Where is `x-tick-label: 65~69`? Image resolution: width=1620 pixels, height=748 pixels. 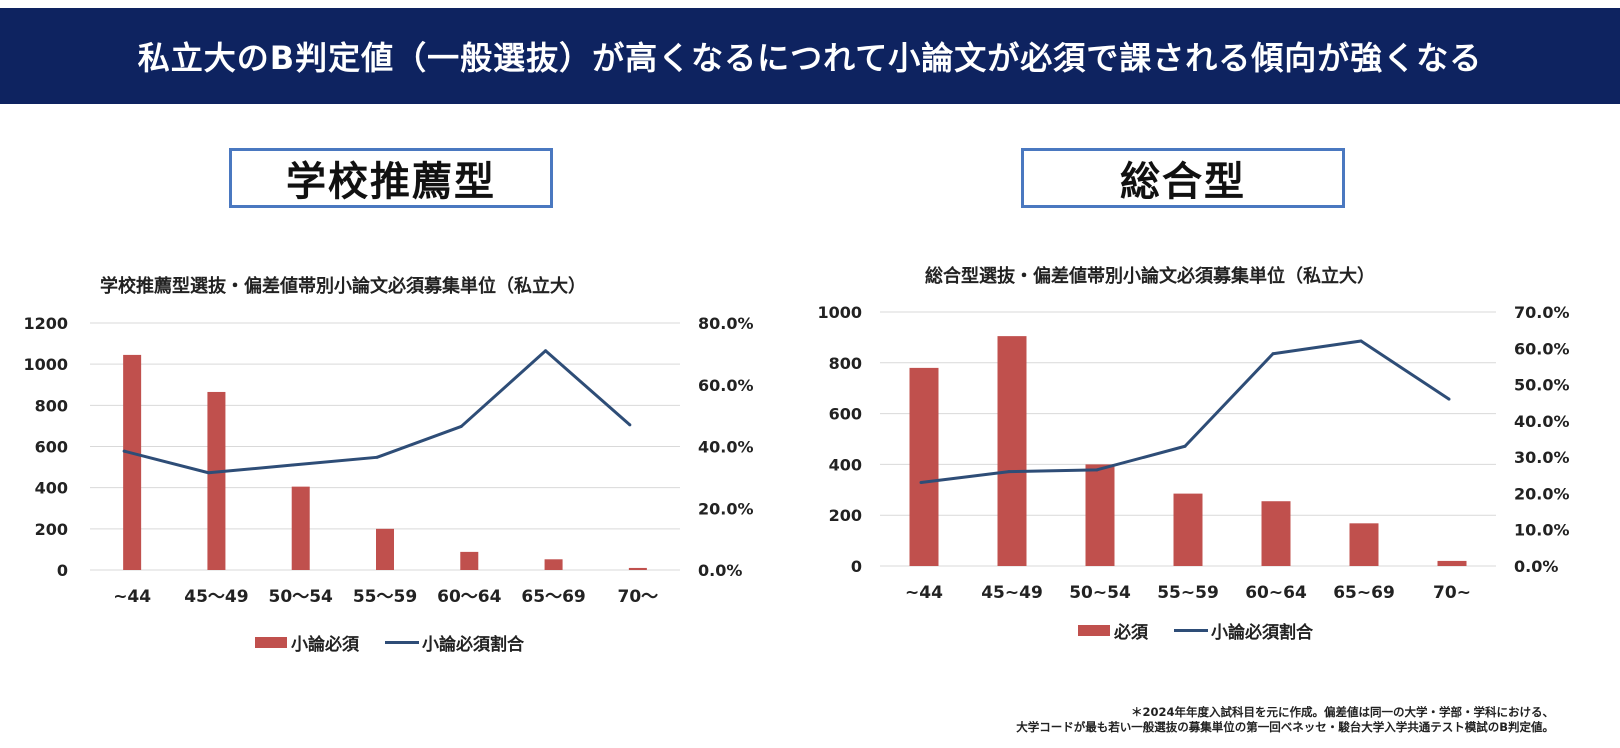 x-tick-label: 65~69 is located at coordinates (1364, 593).